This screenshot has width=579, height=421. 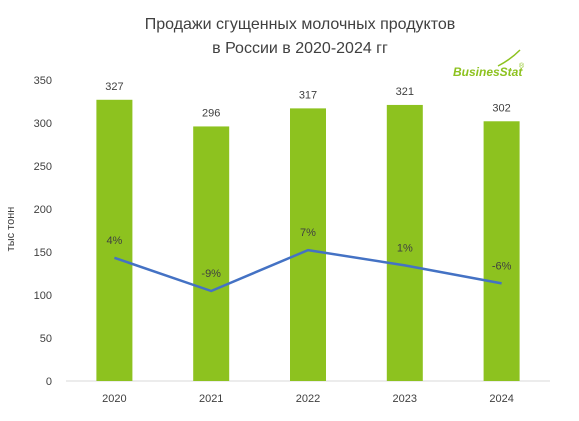 What do you see at coordinates (211, 113) in the screenshot?
I see `bar-value-label: 296` at bounding box center [211, 113].